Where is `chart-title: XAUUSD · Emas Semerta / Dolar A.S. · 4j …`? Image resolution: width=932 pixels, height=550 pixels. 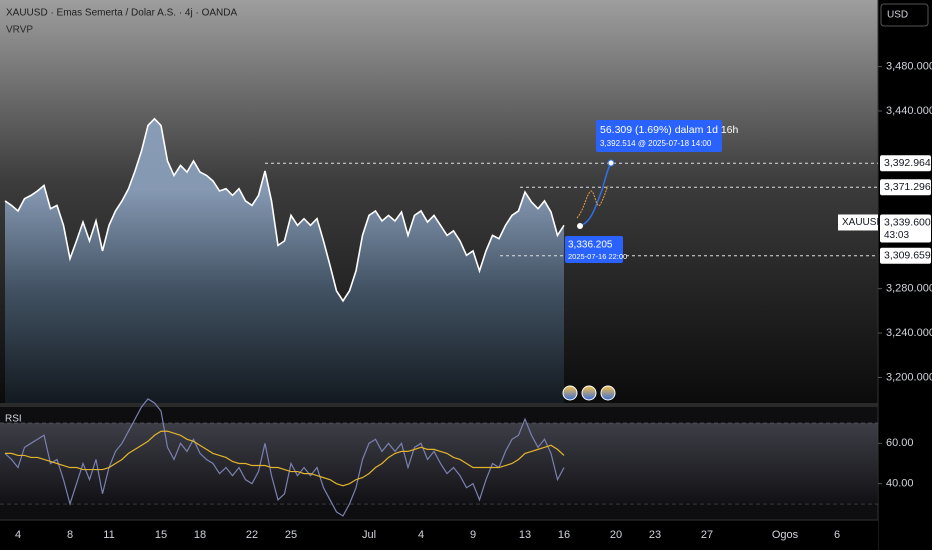
chart-title: XAUUSD · Emas Semerta / Dolar A.S. · 4j … is located at coordinates (121, 13).